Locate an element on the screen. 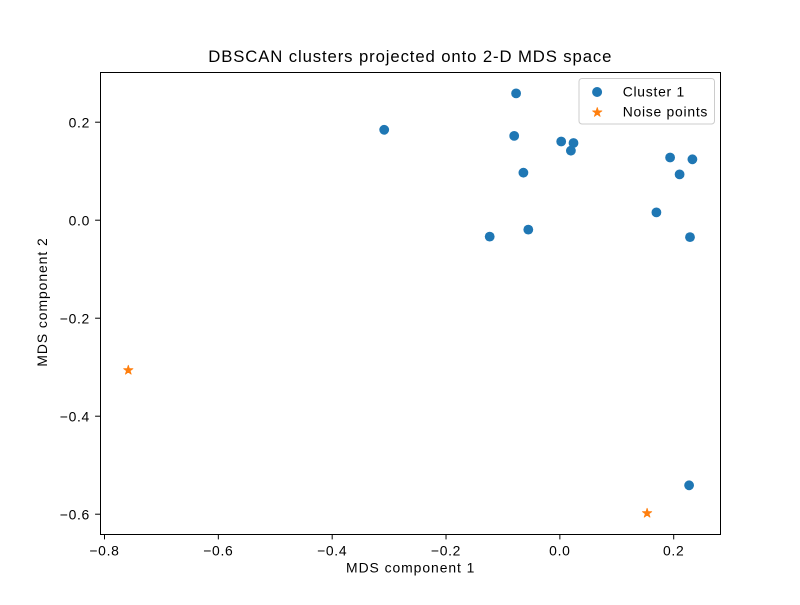 The height and width of the screenshot is (605, 800). svg-text: Cluster 1 is located at coordinates (654, 91).